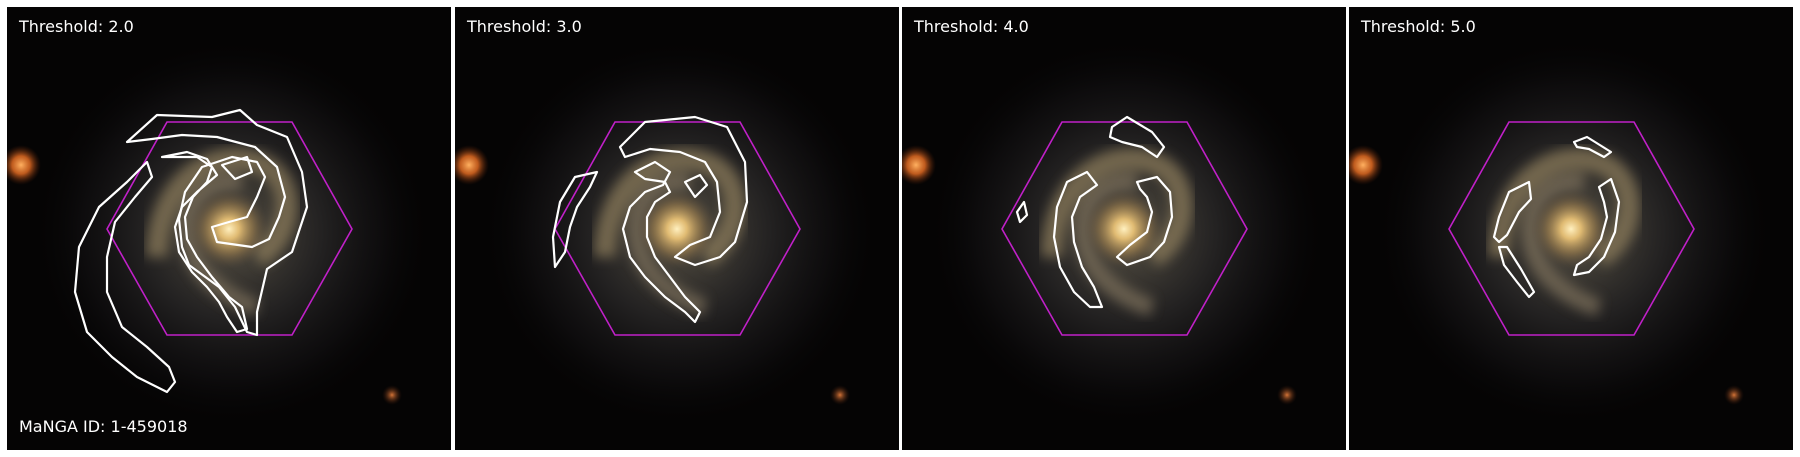  What do you see at coordinates (971, 26) in the screenshot?
I see `threshold-label: Threshold: 4.0` at bounding box center [971, 26].